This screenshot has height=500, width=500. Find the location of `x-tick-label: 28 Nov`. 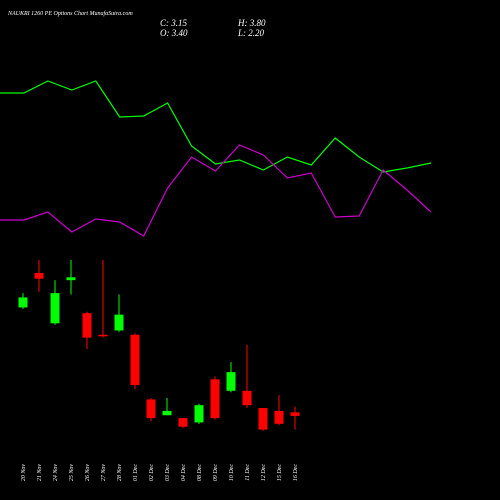

x-tick-label: 28 Nov is located at coordinates (120, 473).